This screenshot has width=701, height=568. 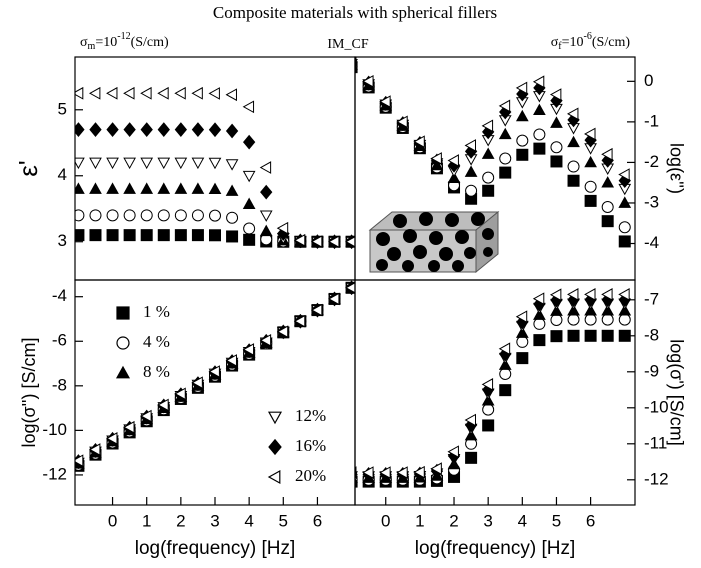 What do you see at coordinates (648, 80) in the screenshot?
I see `y-tick-label: 0` at bounding box center [648, 80].